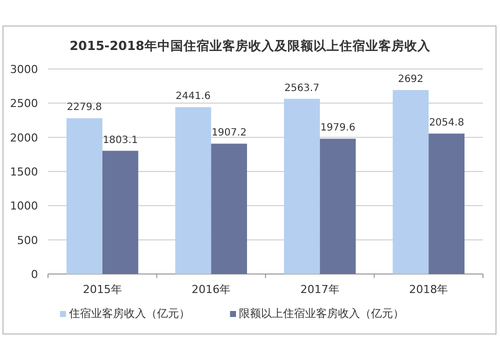  Describe the element at coordinates (211, 289) in the screenshot. I see `x-tick-label: 2016年` at that location.